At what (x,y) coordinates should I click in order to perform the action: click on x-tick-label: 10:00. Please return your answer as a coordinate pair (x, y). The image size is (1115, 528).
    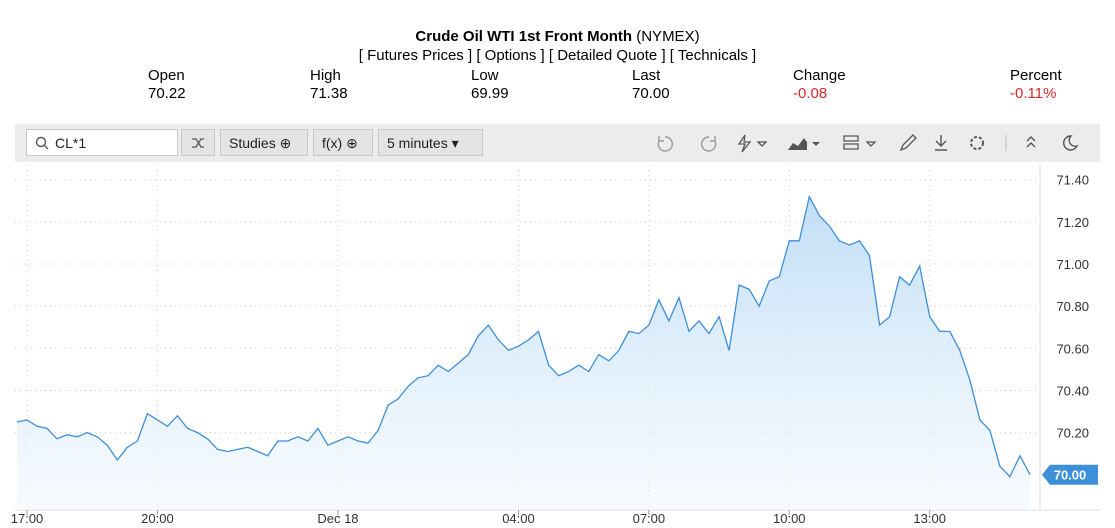
    Looking at the image, I should click on (789, 518).